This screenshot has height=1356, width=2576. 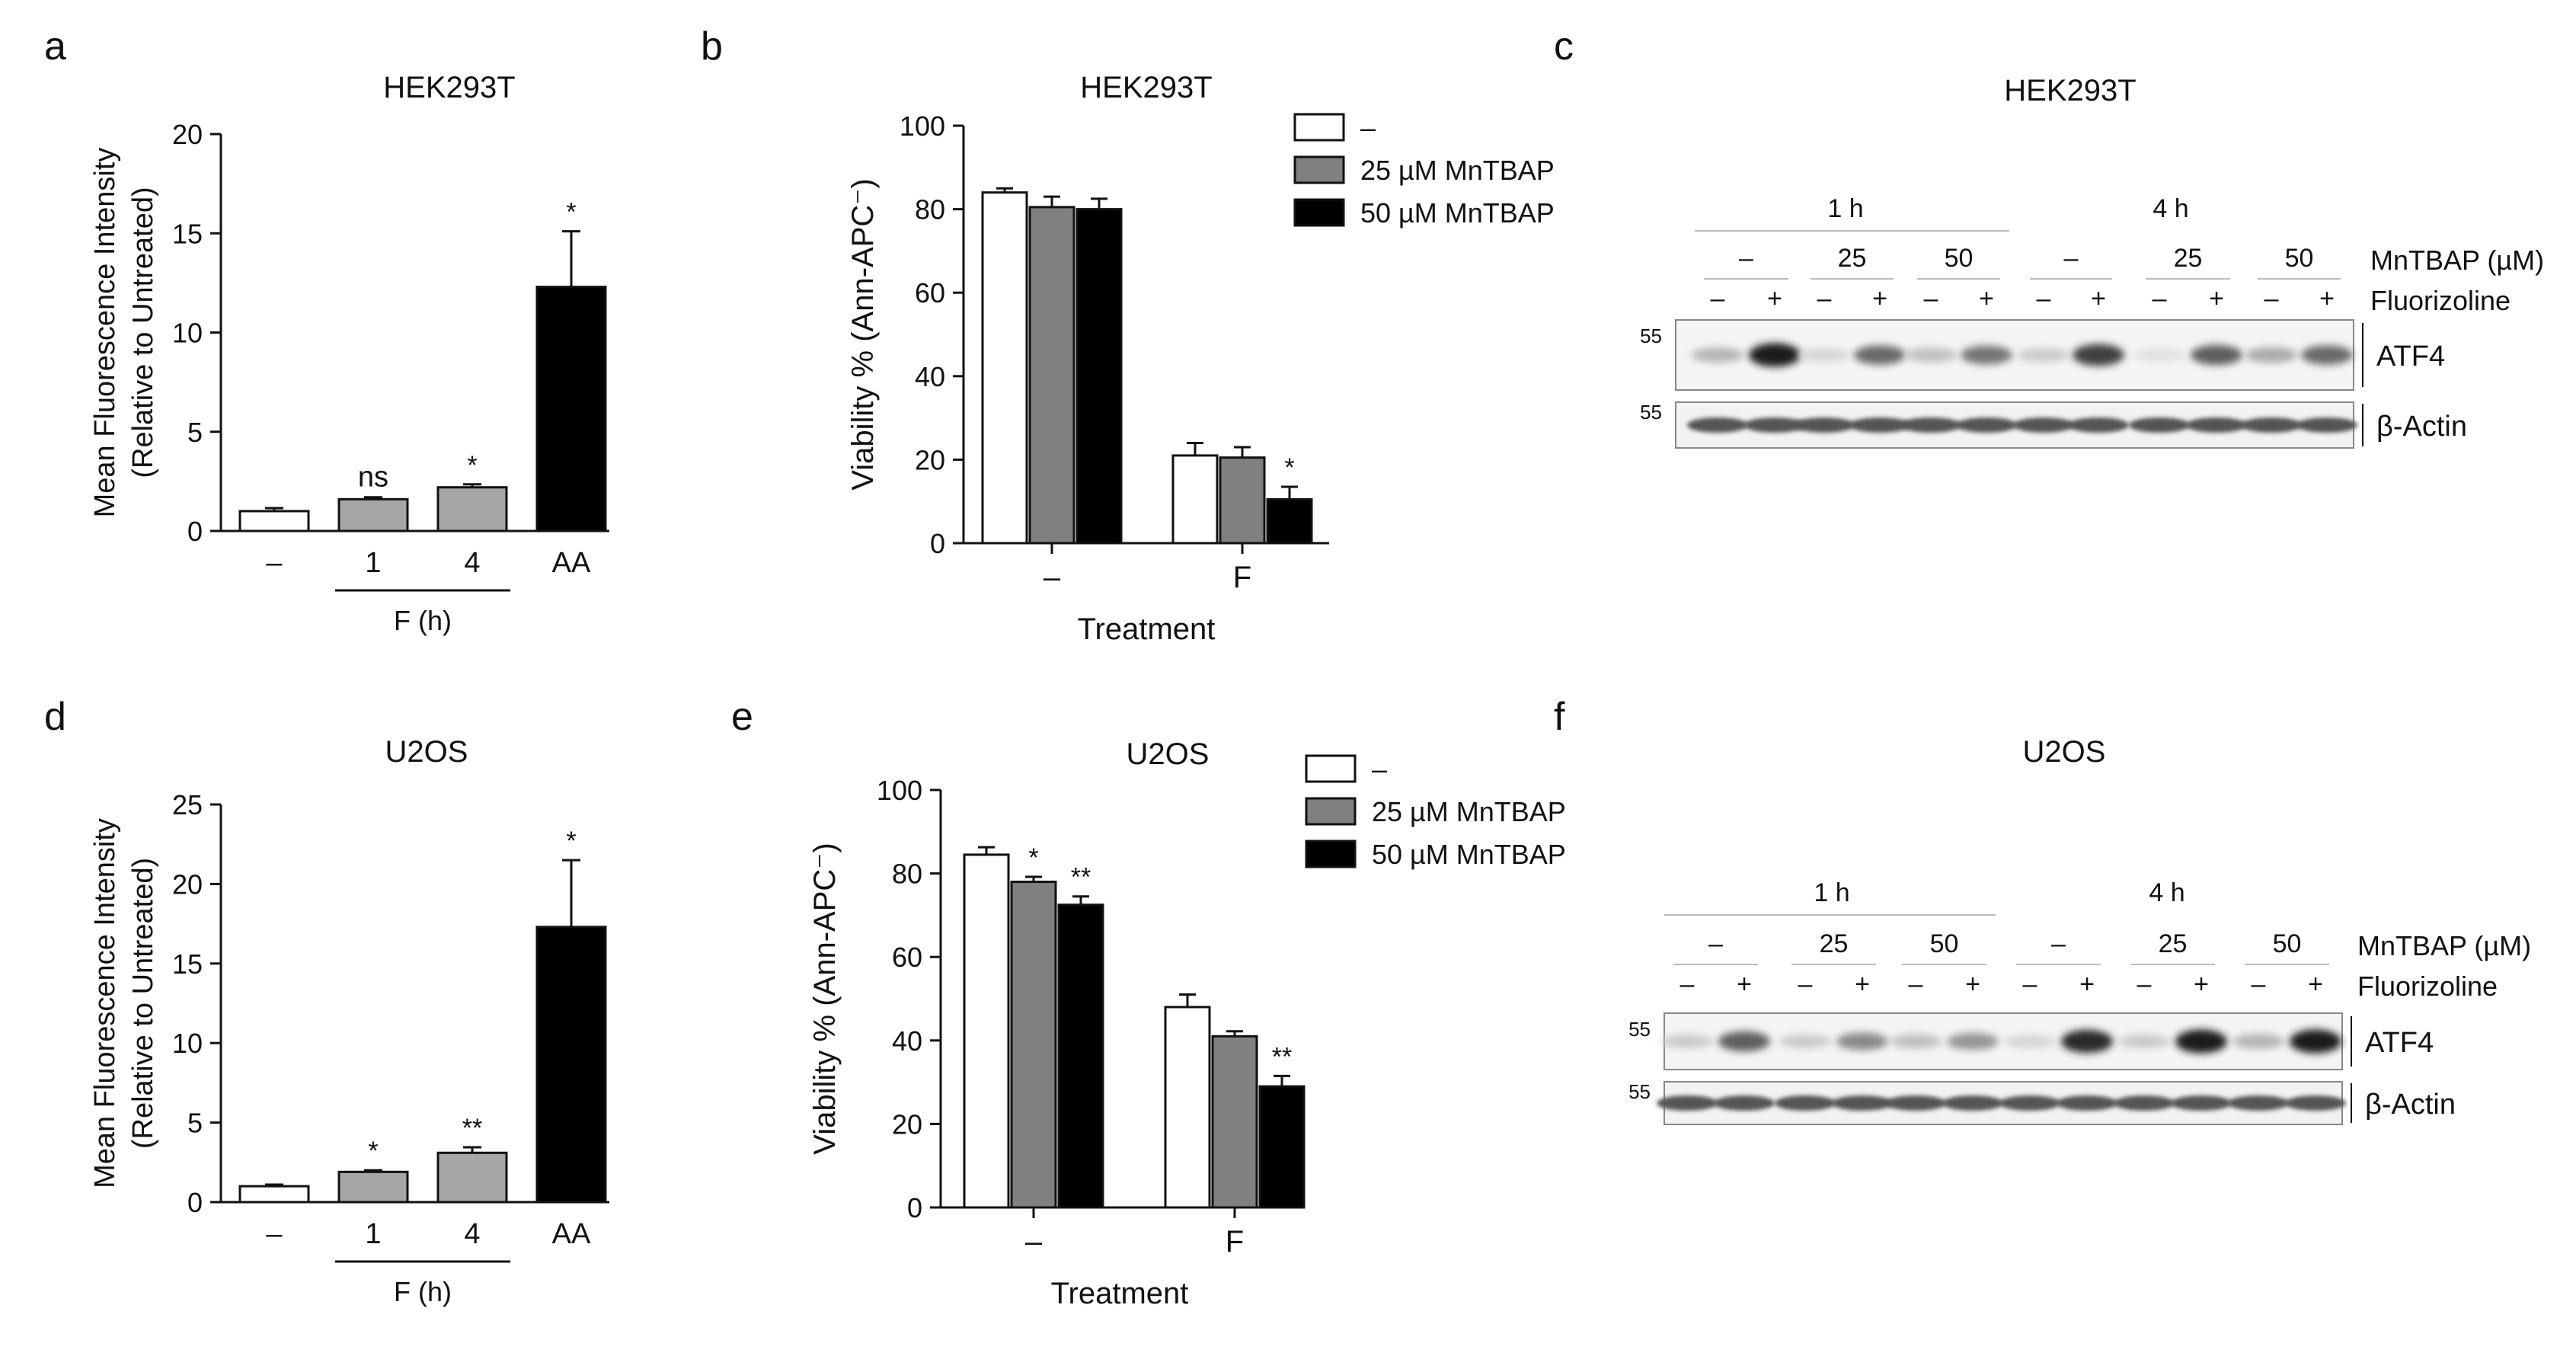 I want to click on band-label-atf4: ATF4, so click(x=2410, y=357).